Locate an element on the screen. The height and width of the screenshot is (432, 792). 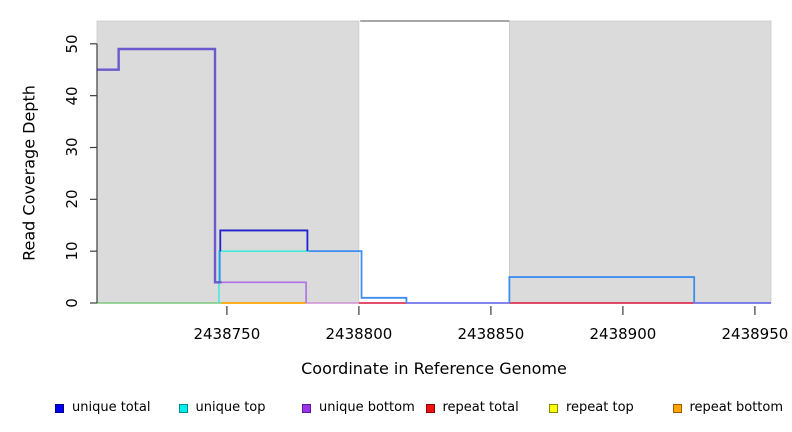
y-tick-label: 10 is located at coordinates (72, 251).